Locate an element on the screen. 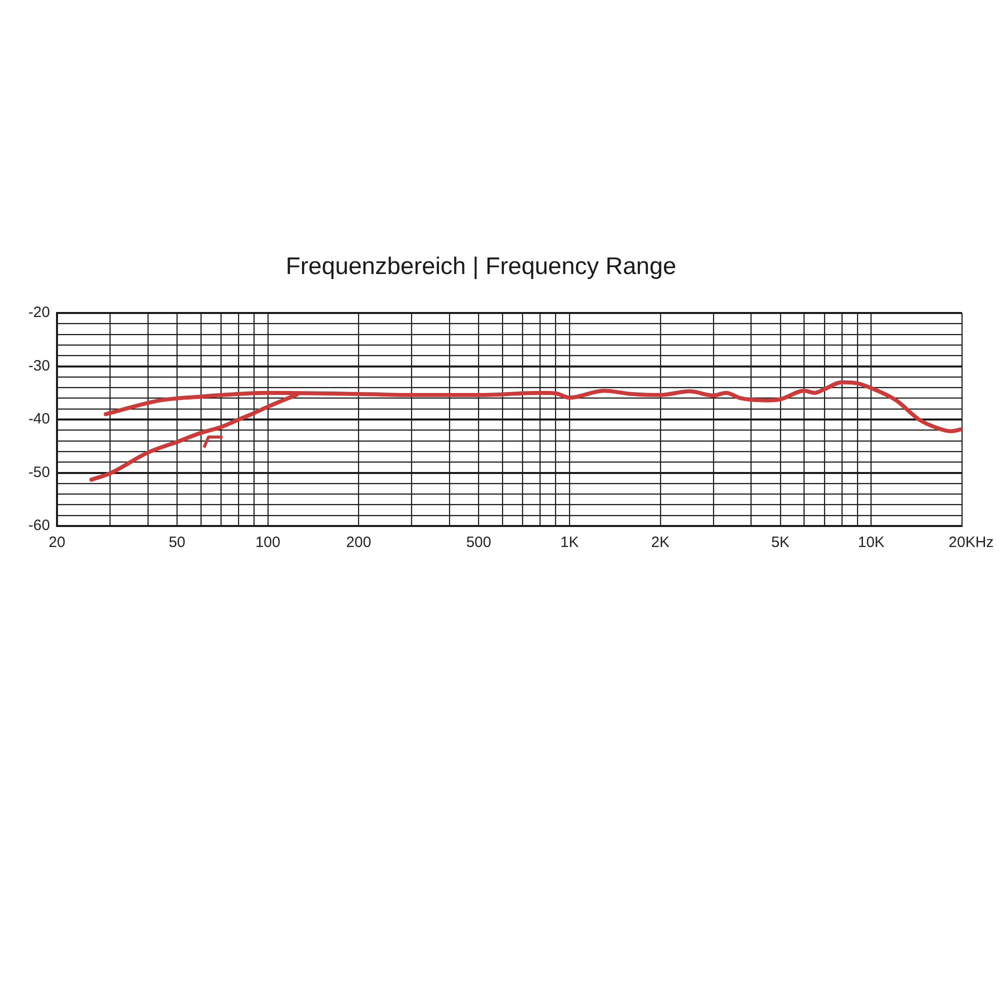 This screenshot has width=1000, height=1000. x-tick-label: 2K is located at coordinates (660, 543).